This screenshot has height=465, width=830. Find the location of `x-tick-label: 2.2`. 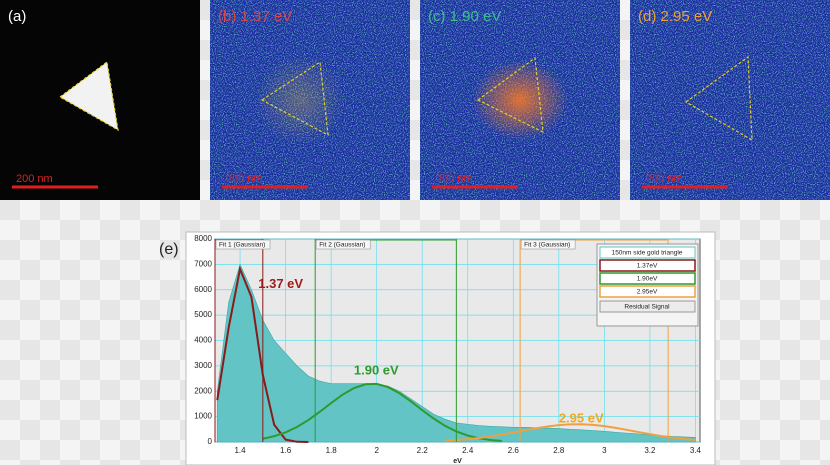

x-tick-label: 2.2 is located at coordinates (423, 450).